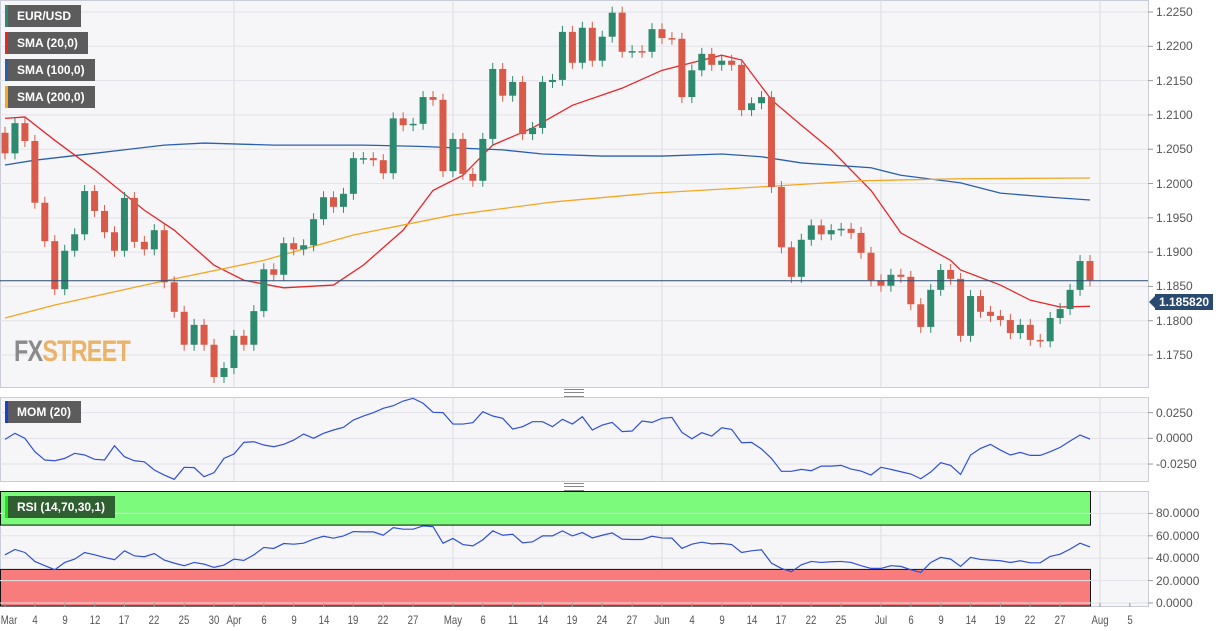 The width and height of the screenshot is (1220, 631). I want to click on rsi-line, so click(547, 549).